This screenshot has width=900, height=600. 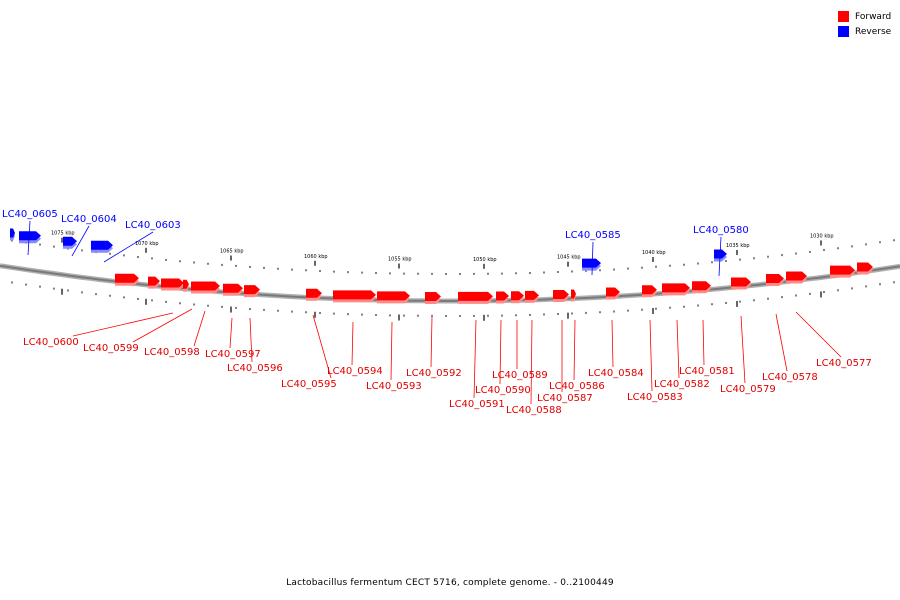 I want to click on legend: Forward Reverse, so click(x=864, y=24).